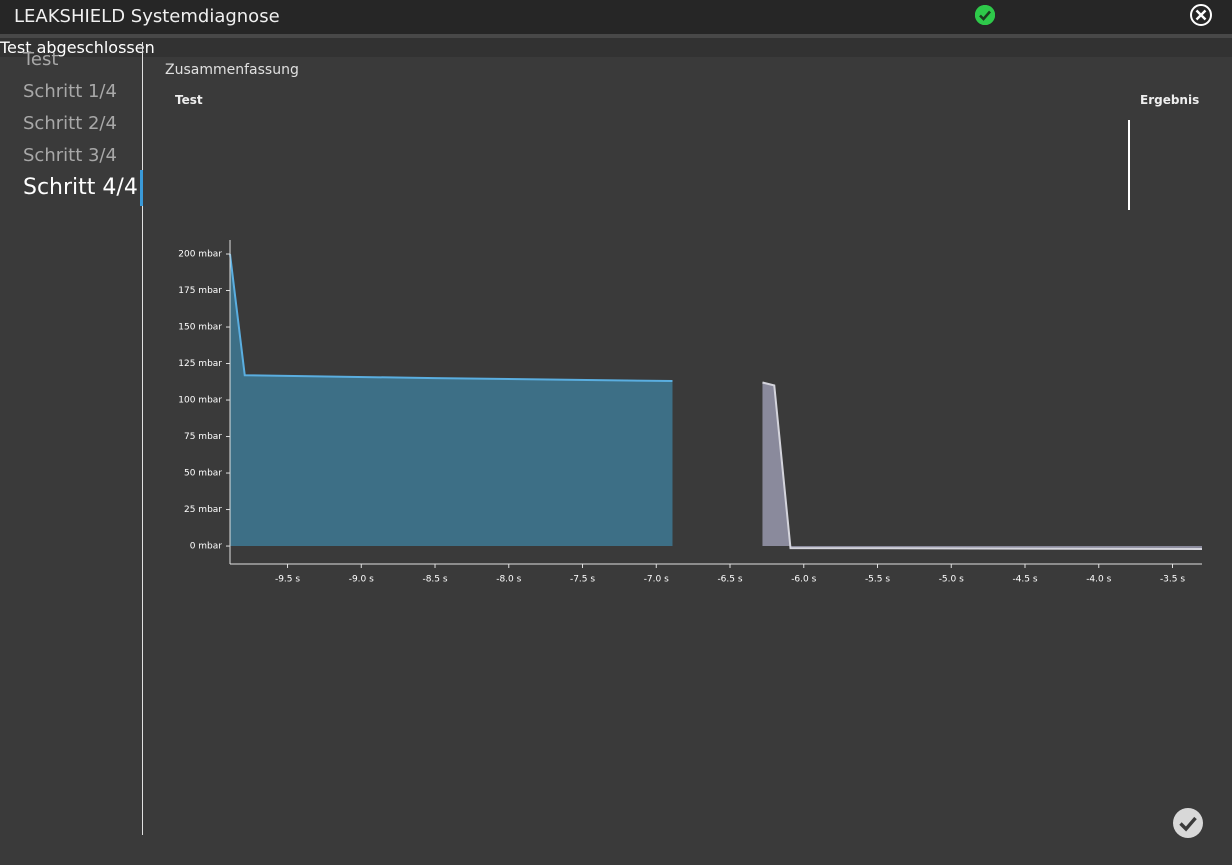  I want to click on x-tick-label: -6.5 s, so click(729, 580).